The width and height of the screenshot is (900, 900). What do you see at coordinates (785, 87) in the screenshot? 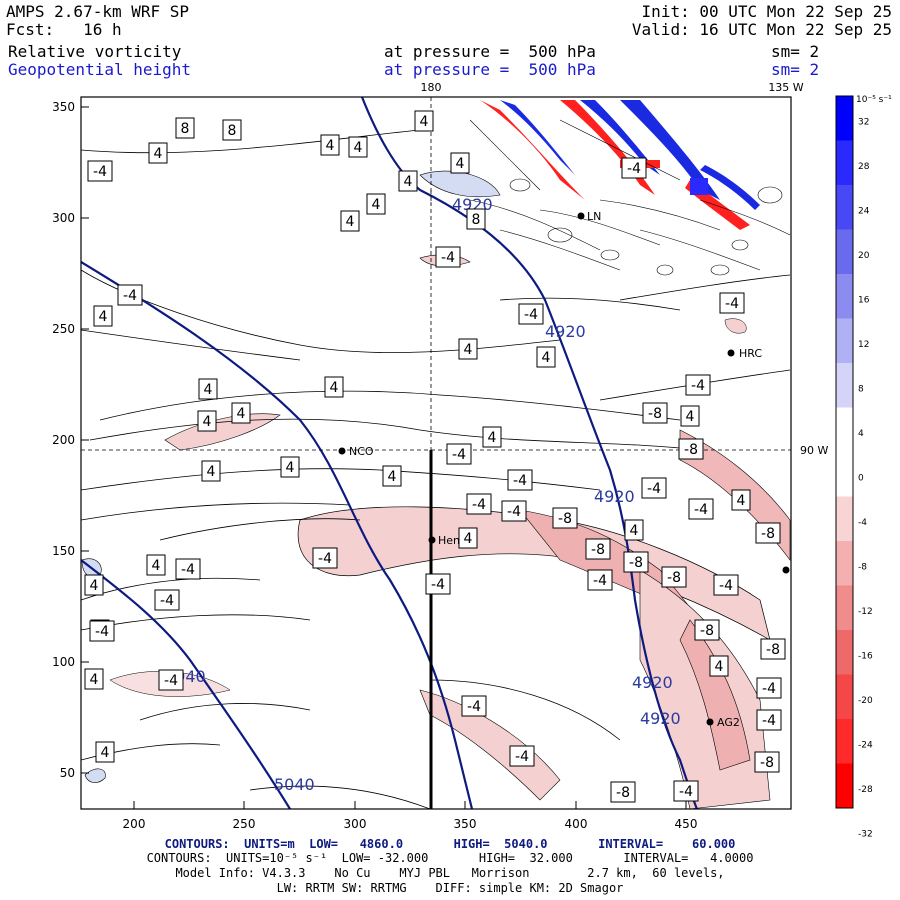
I see `lon-label-135w: 135 W` at bounding box center [785, 87].